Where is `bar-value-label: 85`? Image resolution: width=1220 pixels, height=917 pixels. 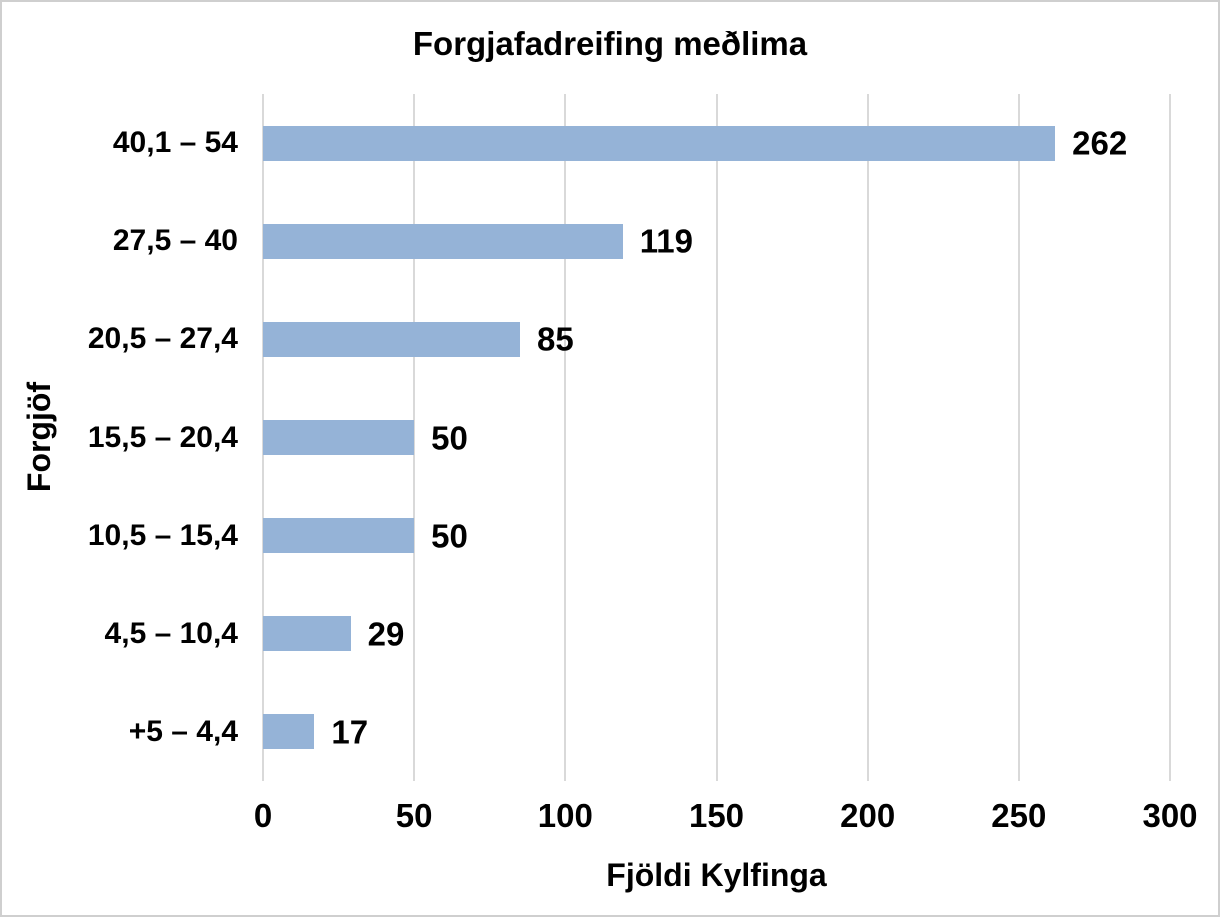 bar-value-label: 85 is located at coordinates (555, 339).